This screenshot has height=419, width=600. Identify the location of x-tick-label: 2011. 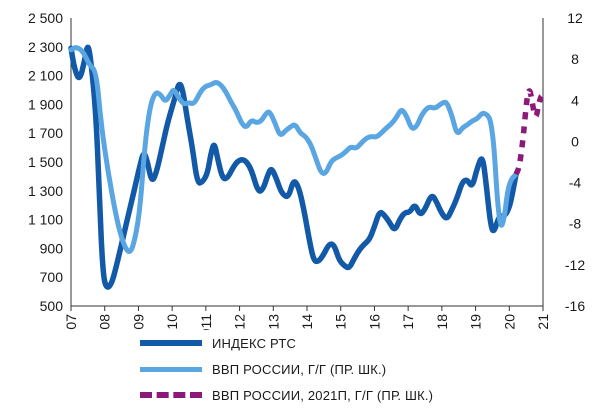
(206, 322).